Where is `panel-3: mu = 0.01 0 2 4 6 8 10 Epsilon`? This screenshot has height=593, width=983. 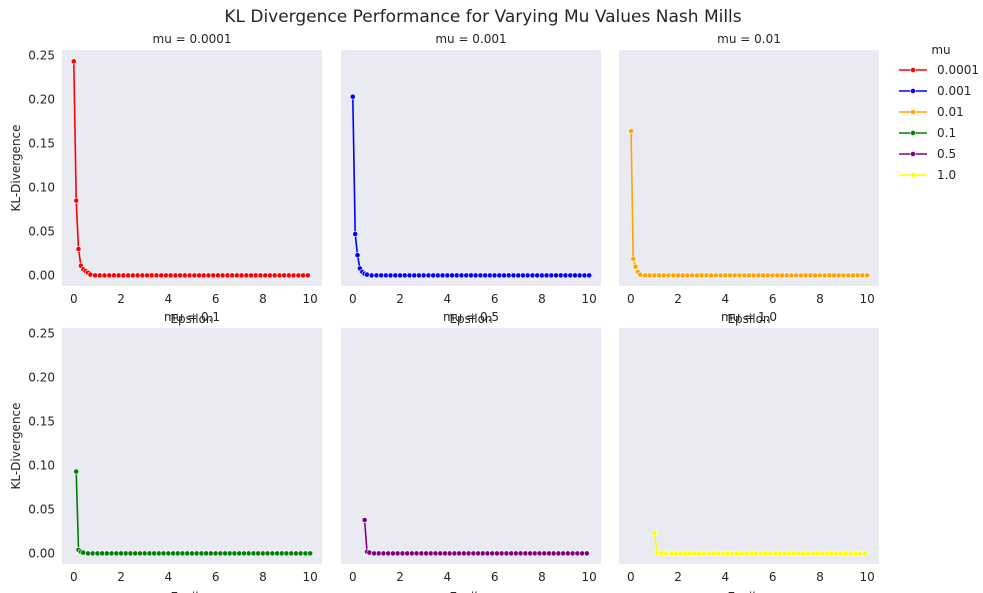 panel-3: mu = 0.01 0 2 4 6 8 10 Epsilon is located at coordinates (749, 179).